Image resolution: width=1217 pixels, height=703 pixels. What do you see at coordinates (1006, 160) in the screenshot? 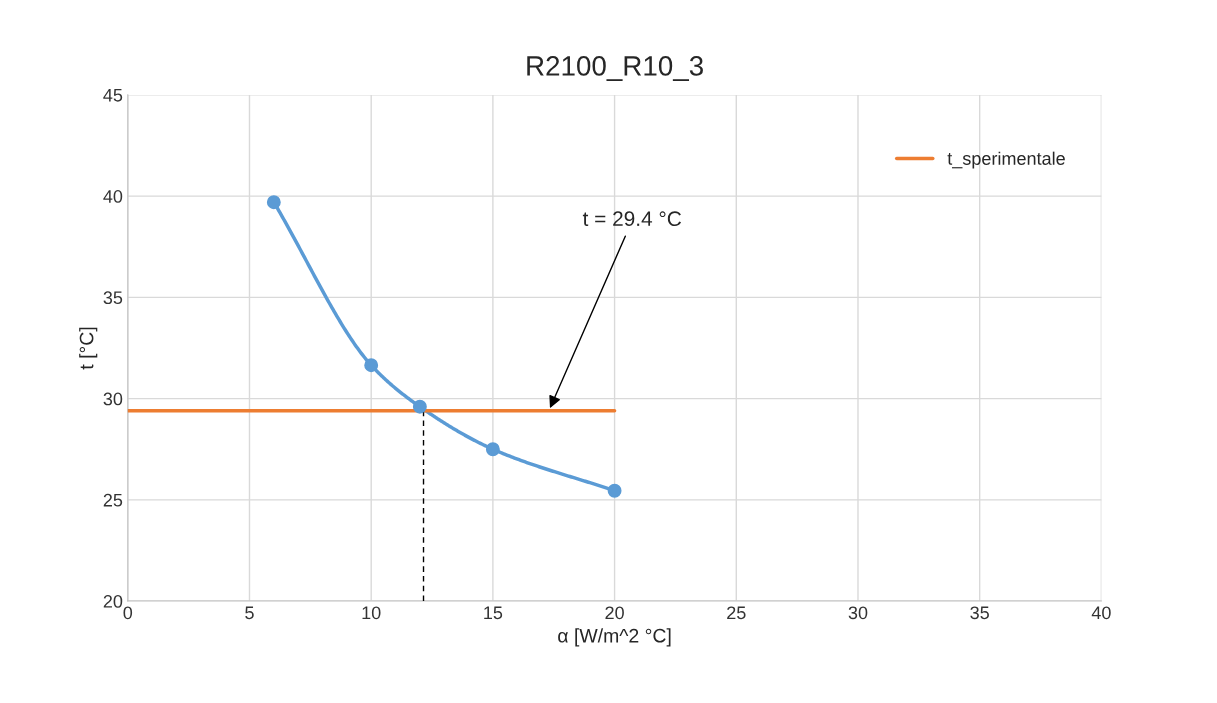
I see `legend-label: t_sperimentale` at bounding box center [1006, 160].